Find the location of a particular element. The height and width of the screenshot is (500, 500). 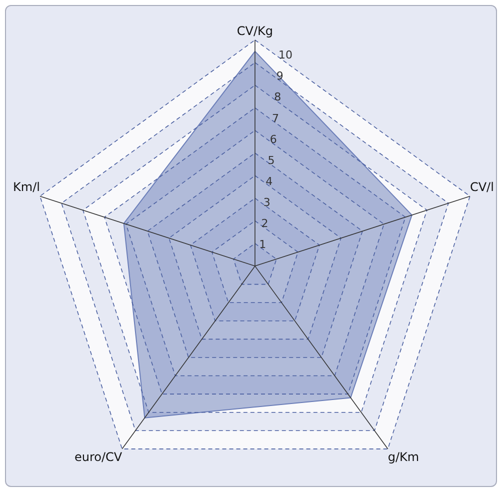

spoke-label: euro/CV is located at coordinates (98, 457).